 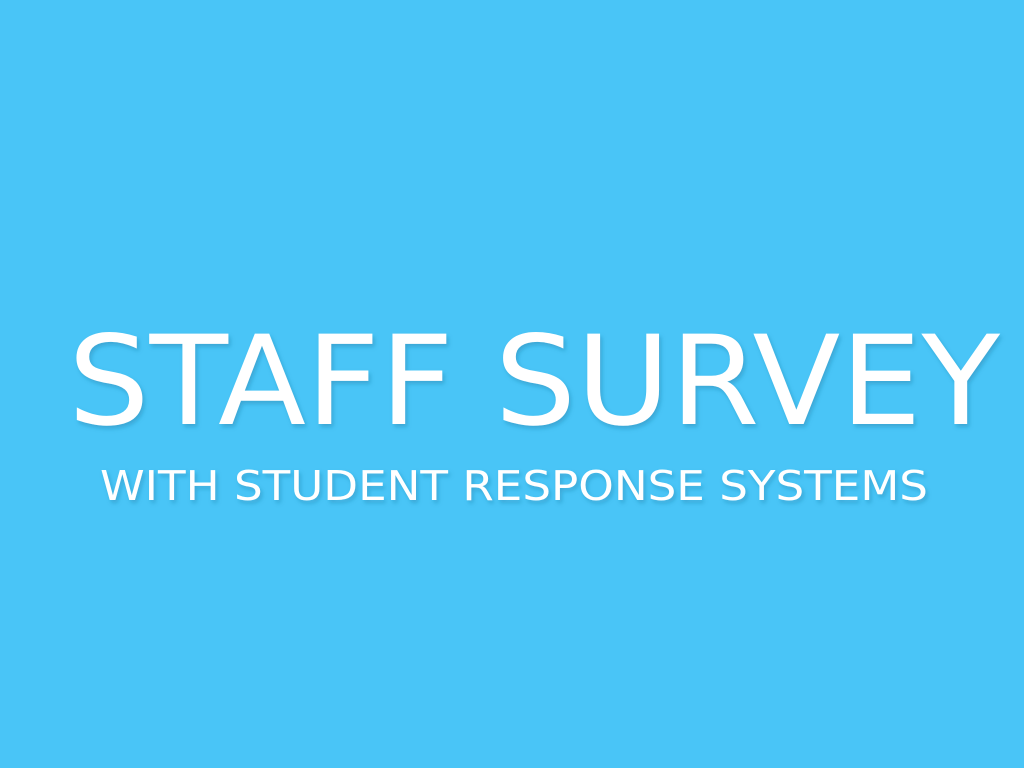 I want to click on slide-subtitle: WITH STUDENT RESPONSE SYSTEMS, so click(x=514, y=486).